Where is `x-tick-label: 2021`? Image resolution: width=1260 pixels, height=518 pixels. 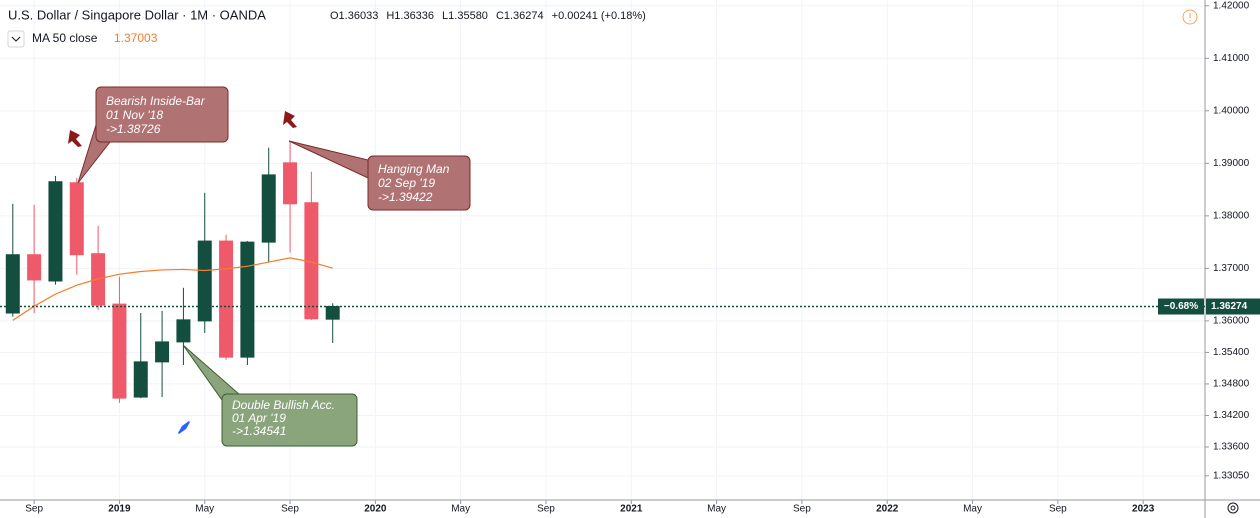
x-tick-label: 2021 is located at coordinates (631, 509).